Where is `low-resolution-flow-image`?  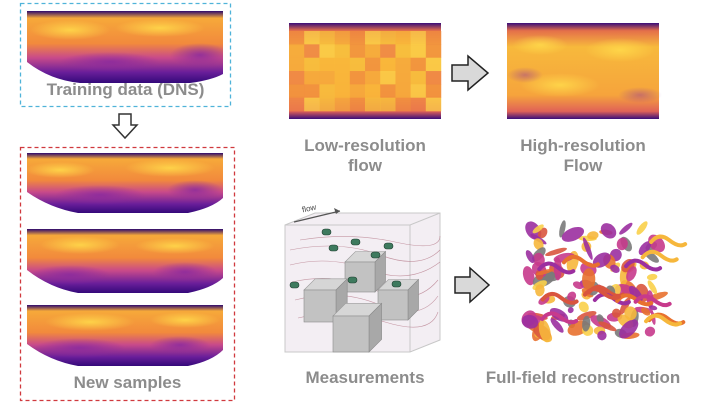
low-resolution-flow-image is located at coordinates (365, 71).